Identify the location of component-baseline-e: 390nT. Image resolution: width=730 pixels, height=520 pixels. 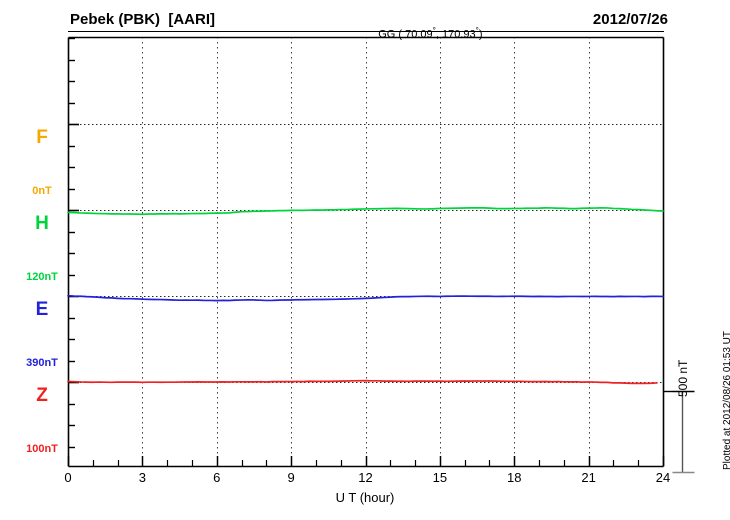
(42, 363).